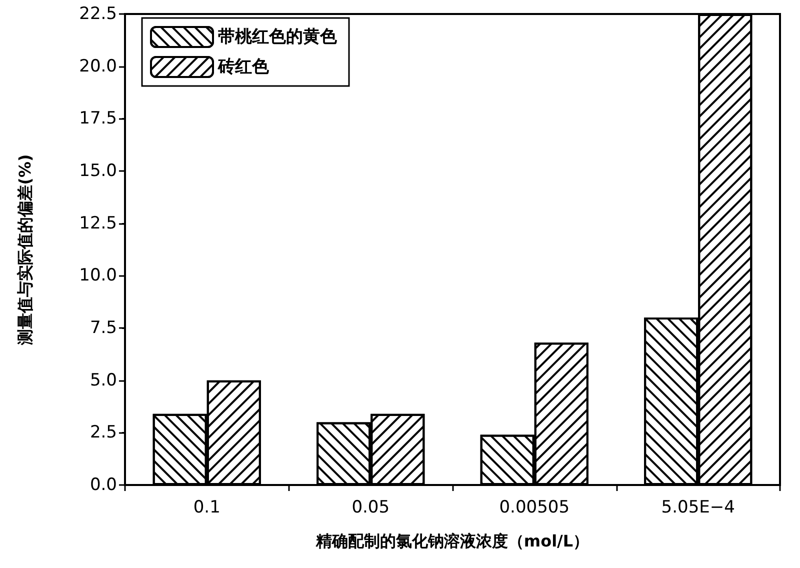  What do you see at coordinates (206, 508) in the screenshot?
I see `x-tick-label: 0.1` at bounding box center [206, 508].